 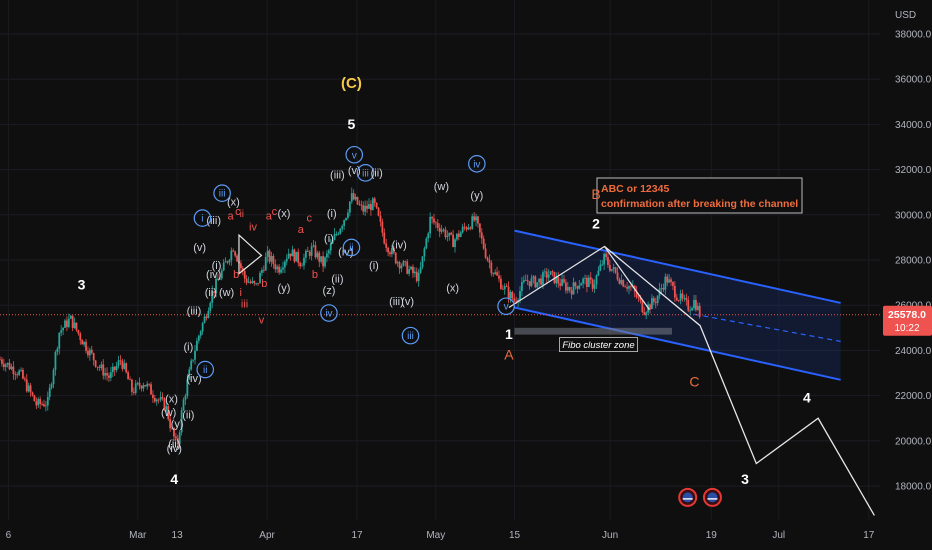 I want to click on fibo-zone-band, so click(x=593, y=331).